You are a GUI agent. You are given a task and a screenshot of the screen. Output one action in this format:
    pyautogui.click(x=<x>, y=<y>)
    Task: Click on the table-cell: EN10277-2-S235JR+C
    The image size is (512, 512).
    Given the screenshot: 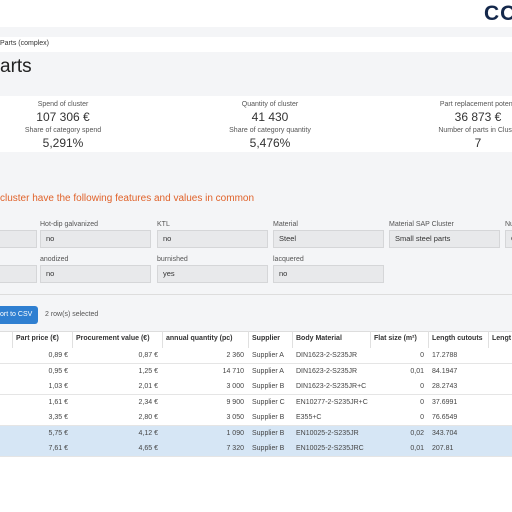 What is the action you would take?
    pyautogui.click(x=332, y=402)
    